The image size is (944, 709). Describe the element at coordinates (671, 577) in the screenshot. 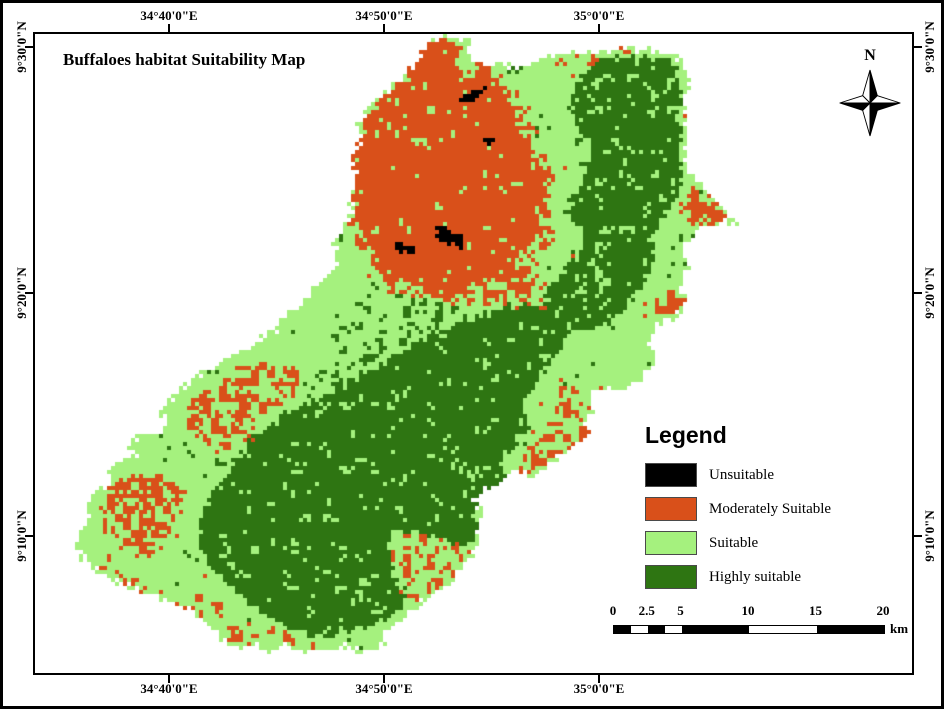

I see `legend-swatch-high` at that location.